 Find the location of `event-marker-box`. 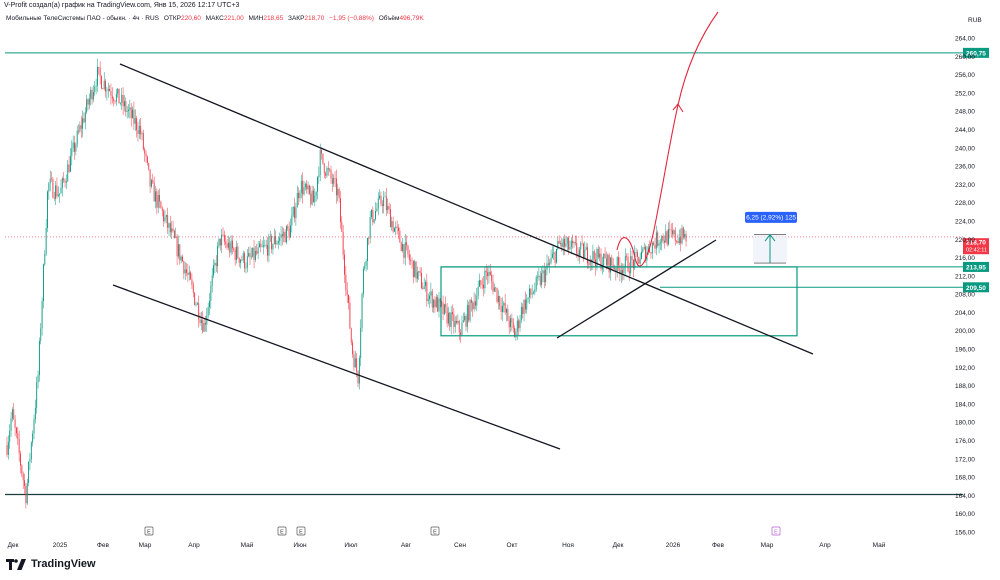

event-marker-box is located at coordinates (435, 531).